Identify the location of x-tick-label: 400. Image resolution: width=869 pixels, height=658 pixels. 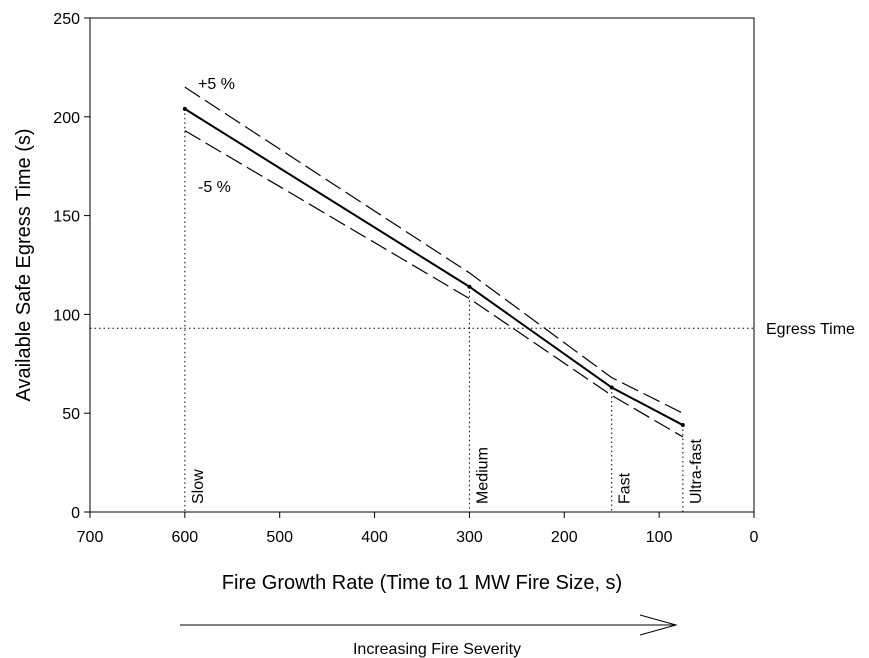
(374, 537).